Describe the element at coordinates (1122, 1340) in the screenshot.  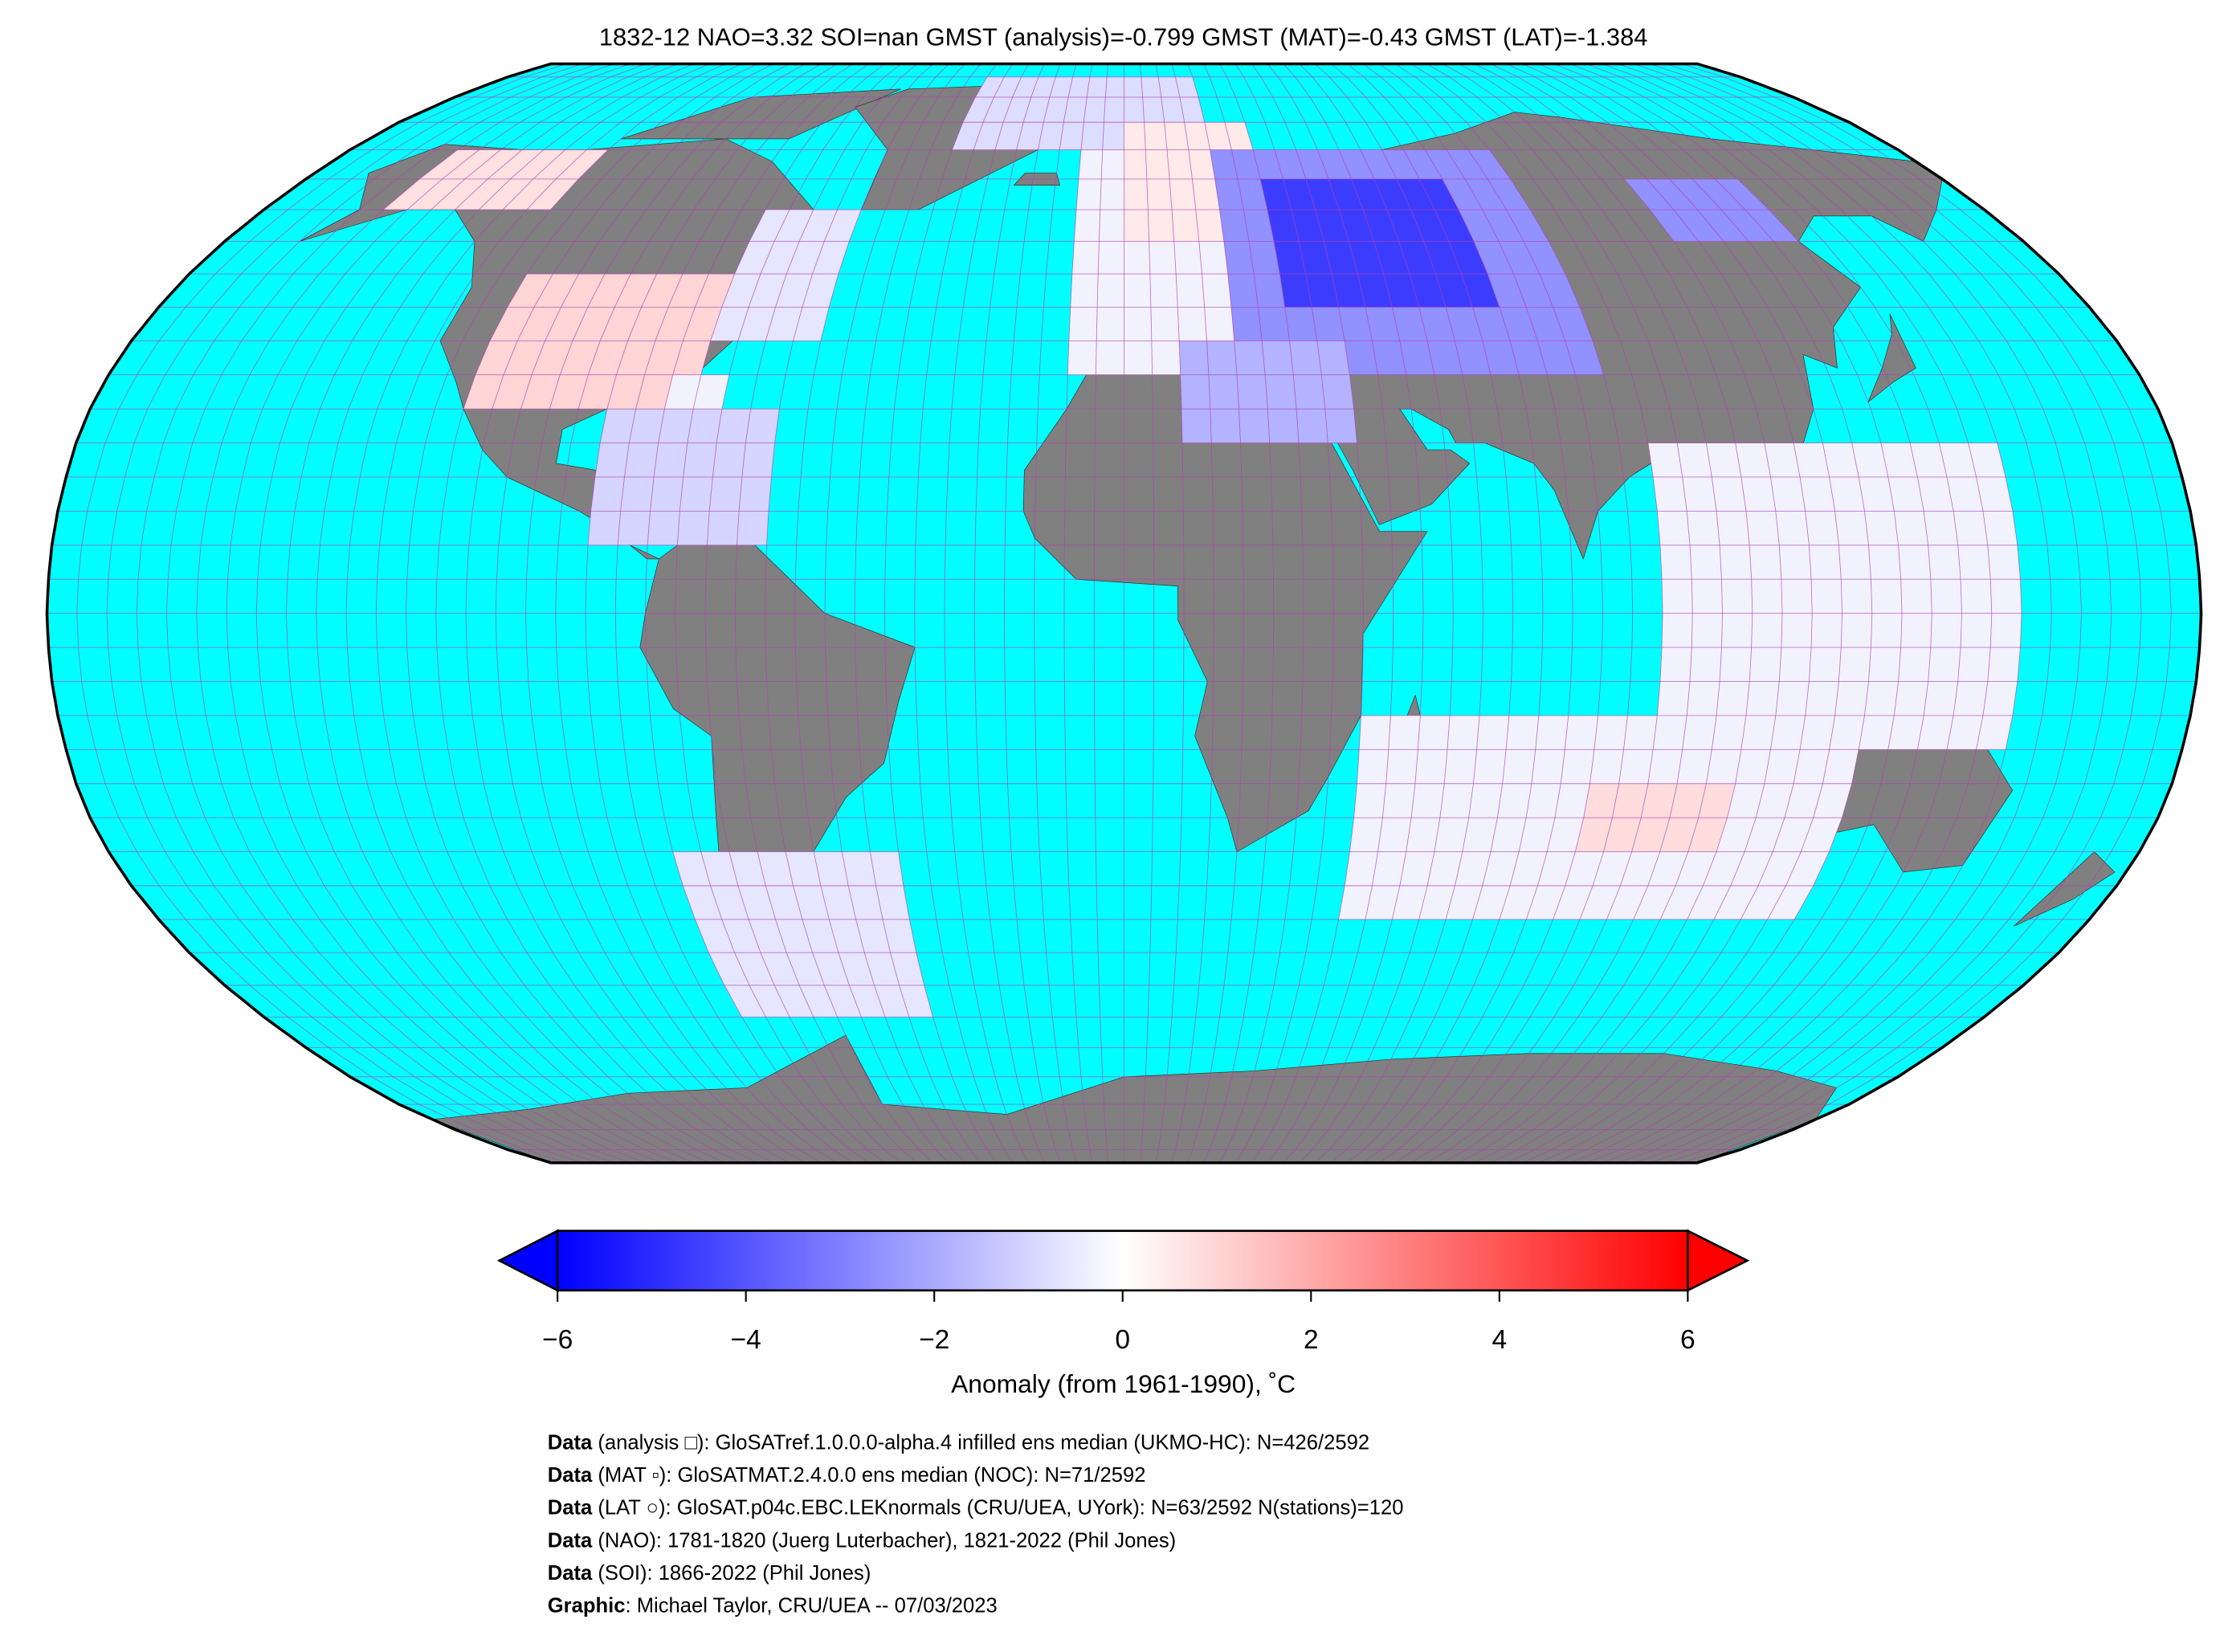
I see `colorbar-tick-label: 0` at that location.